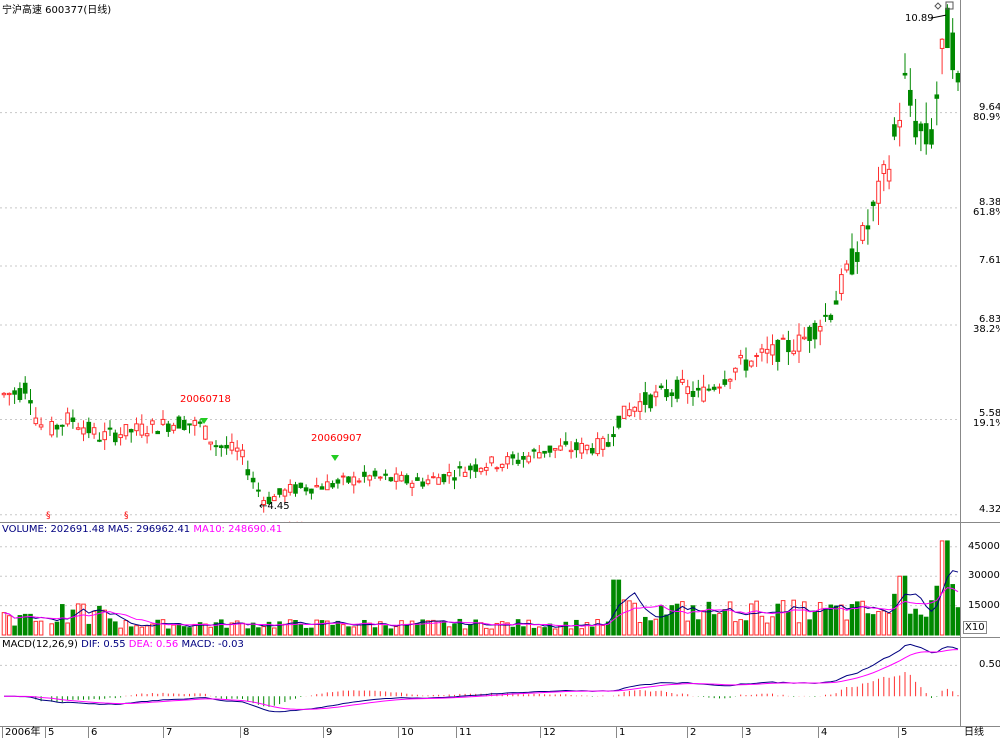 The height and width of the screenshot is (738, 1000). I want to click on chart-title: 宁沪高速 600377(日线), so click(57, 10).